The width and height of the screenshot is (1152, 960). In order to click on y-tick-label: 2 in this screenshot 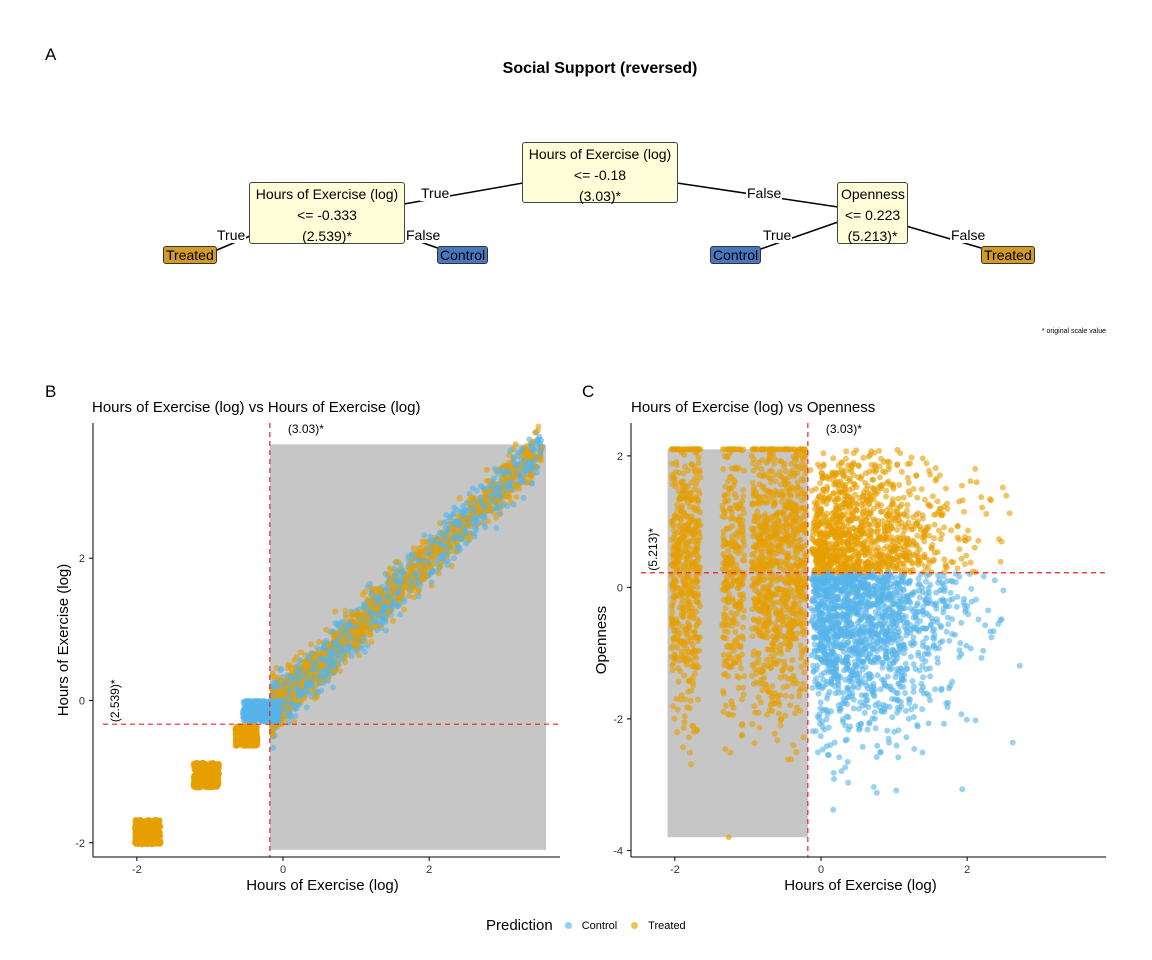, I will do `click(82, 559)`.